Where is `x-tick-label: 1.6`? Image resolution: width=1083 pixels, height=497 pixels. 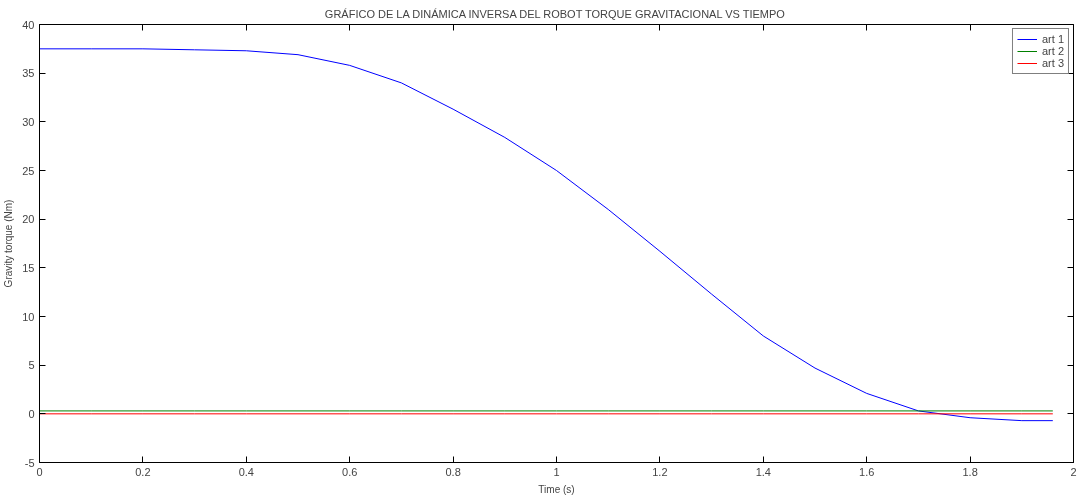 x-tick-label: 1.6 is located at coordinates (867, 471).